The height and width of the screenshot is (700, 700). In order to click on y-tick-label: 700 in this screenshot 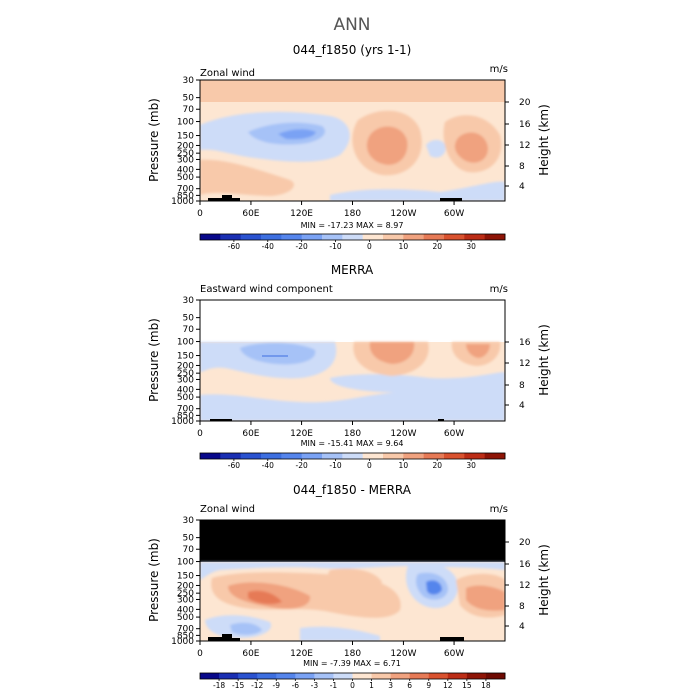, I will do `click(185, 630)`.